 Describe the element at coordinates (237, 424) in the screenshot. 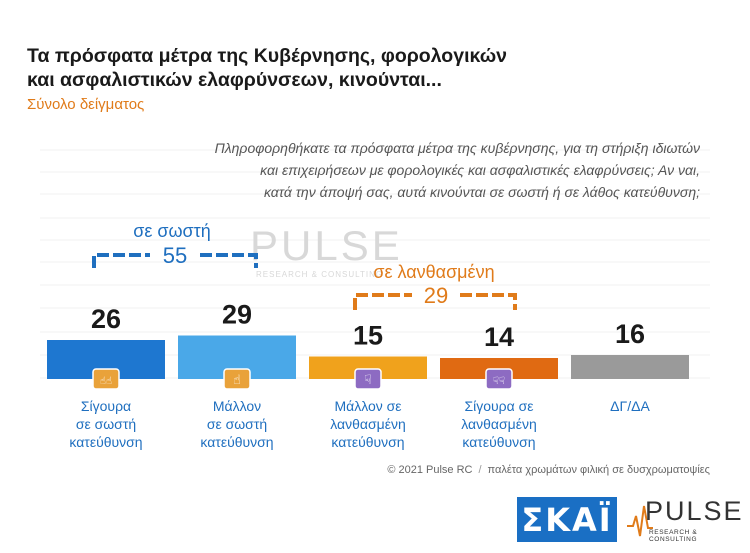

I see `category-label-2-2: σε σωστή` at that location.